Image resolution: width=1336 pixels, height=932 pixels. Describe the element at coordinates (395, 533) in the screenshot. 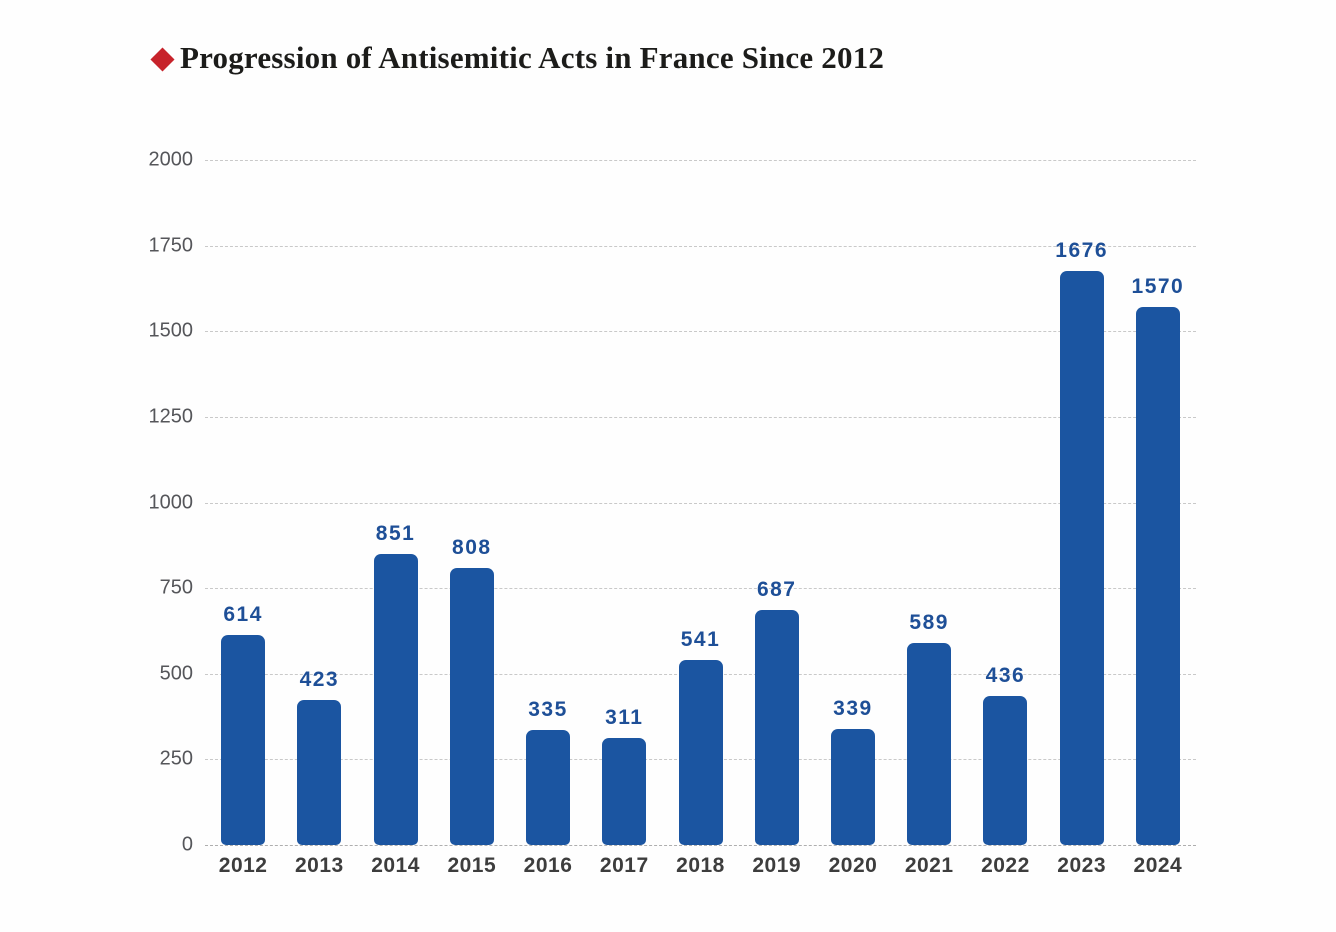

I see `bar-value-label-2014: 851` at that location.